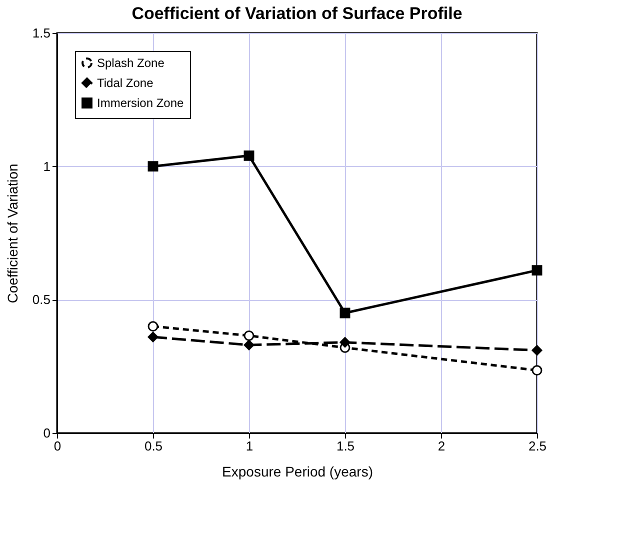 The width and height of the screenshot is (620, 540). I want to click on x-tick-label: 2.5, so click(537, 446).